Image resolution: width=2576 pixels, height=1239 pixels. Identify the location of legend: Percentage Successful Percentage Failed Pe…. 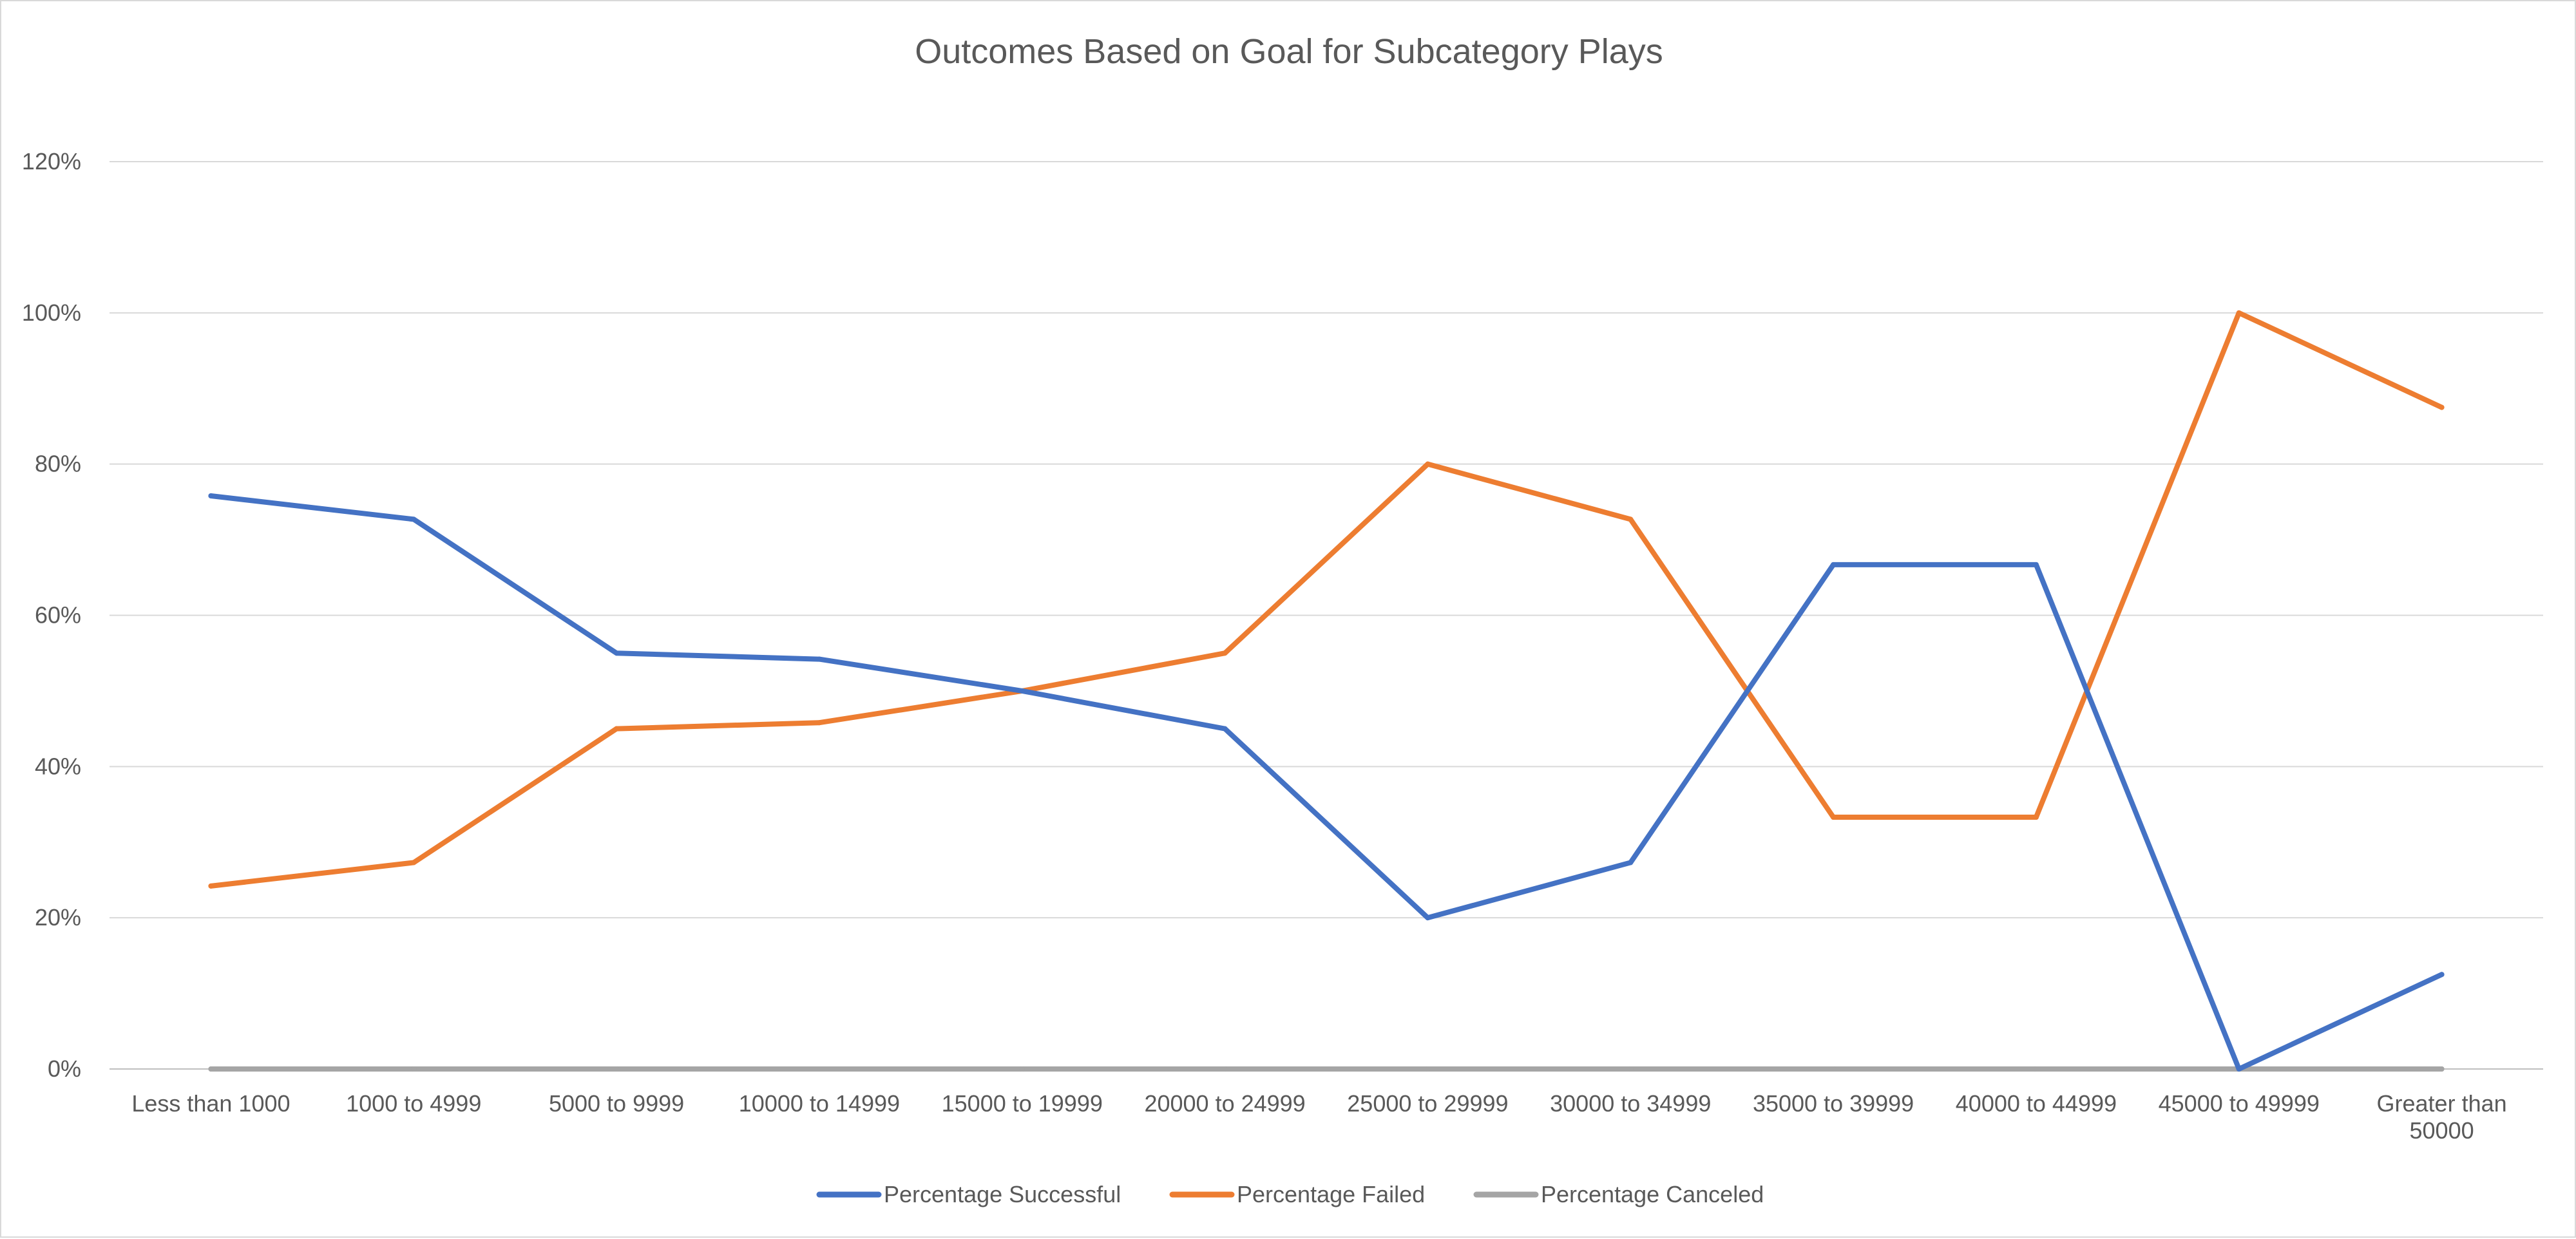
(1290, 1194).